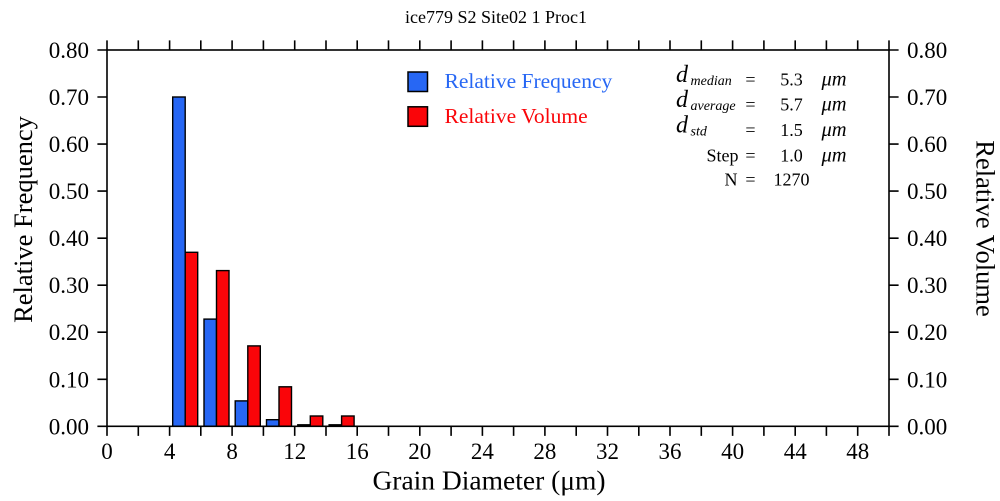 Image resolution: width=1000 pixels, height=501 pixels. Describe the element at coordinates (857, 451) in the screenshot. I see `svg-text: 48` at that location.